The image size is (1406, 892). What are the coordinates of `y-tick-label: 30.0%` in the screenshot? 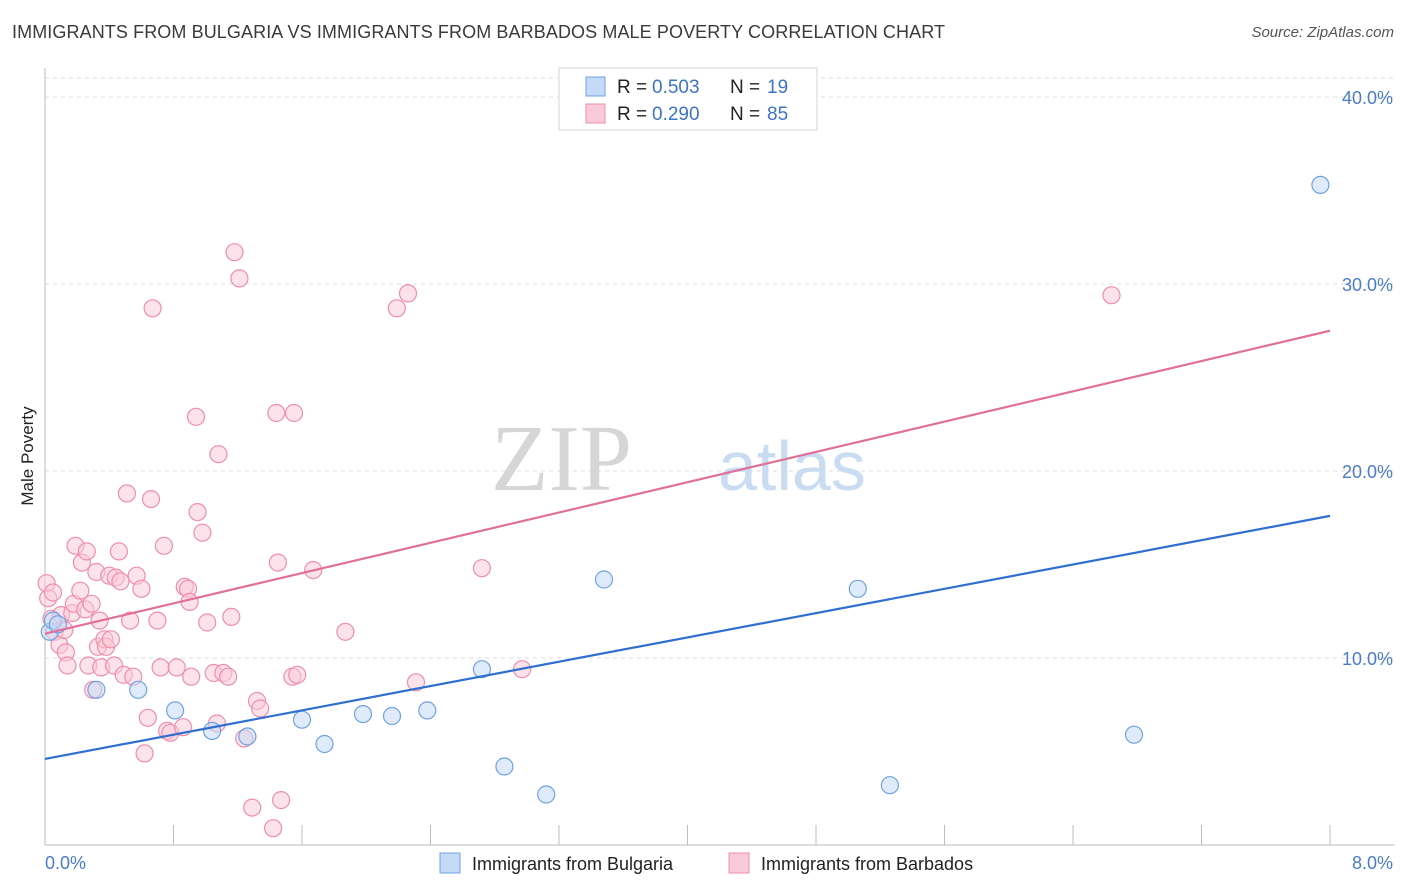 It's located at (1367, 285).